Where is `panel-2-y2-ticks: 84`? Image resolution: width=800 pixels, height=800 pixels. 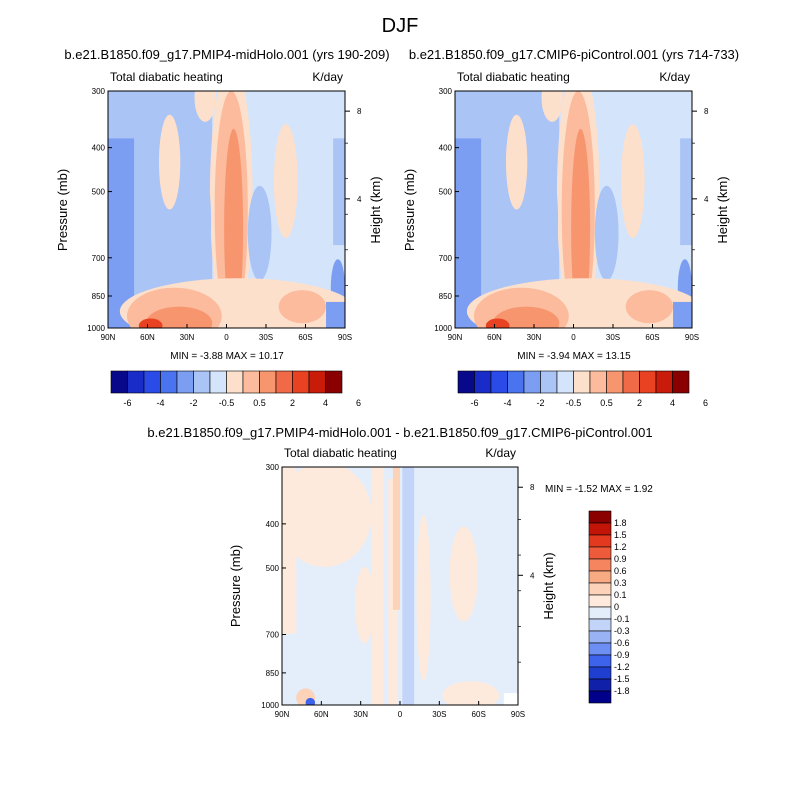
panel-2-y2-ticks: 84 is located at coordinates (700, 196).